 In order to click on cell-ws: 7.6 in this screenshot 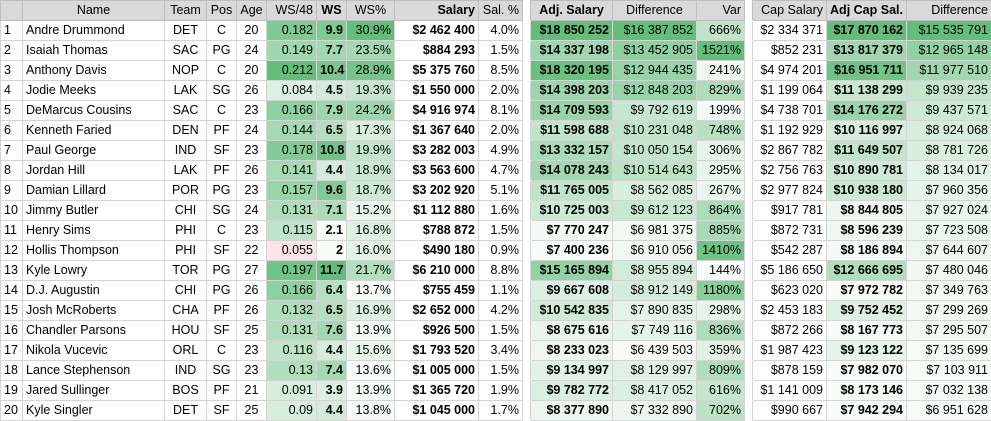, I will do `click(331, 330)`.